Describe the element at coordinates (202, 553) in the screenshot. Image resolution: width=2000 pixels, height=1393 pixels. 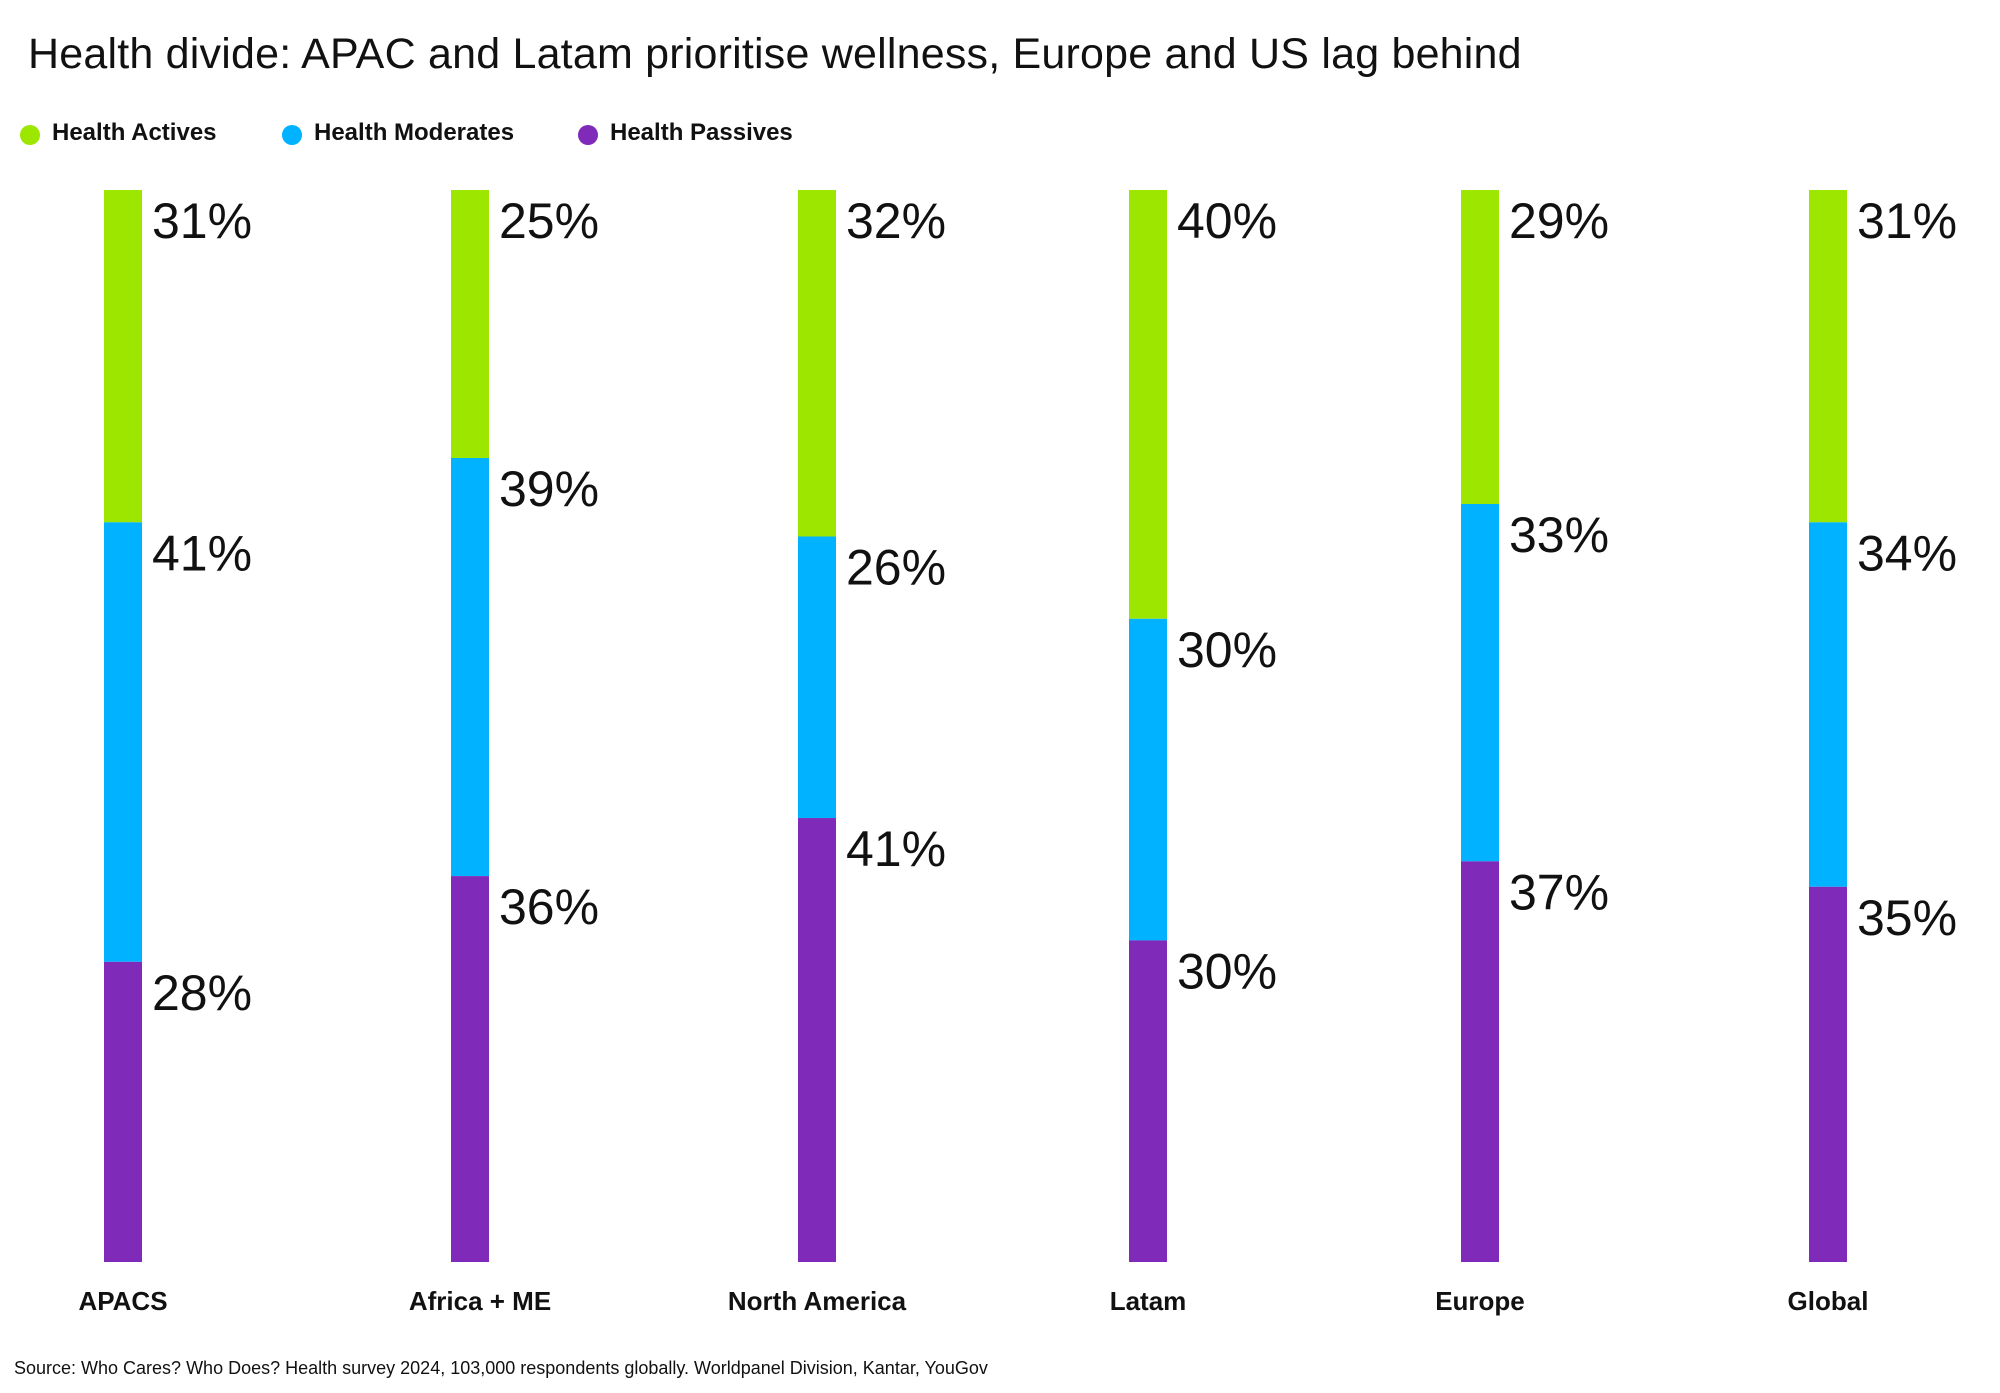
I see `data-label-apacs-health-moderates: 41%` at that location.